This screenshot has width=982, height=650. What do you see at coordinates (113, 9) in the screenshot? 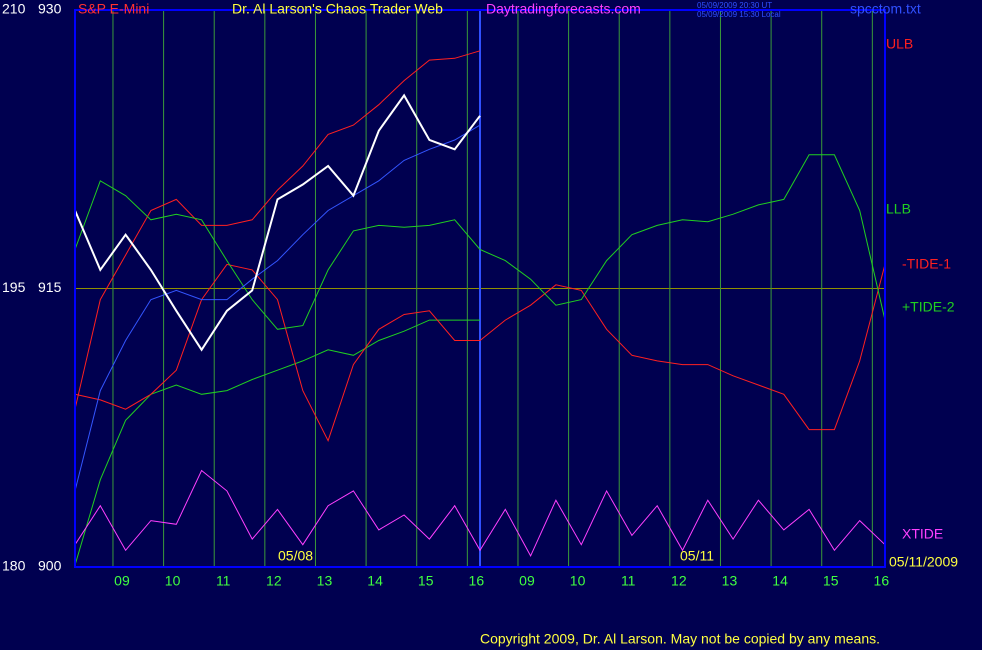
I see `instrument: S&P E-Mini` at bounding box center [113, 9].